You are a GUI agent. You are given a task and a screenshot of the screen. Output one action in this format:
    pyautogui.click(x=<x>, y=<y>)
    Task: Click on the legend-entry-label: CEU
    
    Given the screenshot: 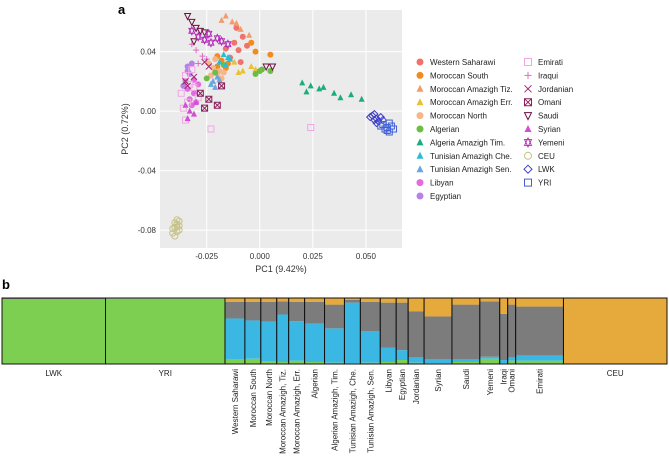 What is the action you would take?
    pyautogui.click(x=546, y=156)
    